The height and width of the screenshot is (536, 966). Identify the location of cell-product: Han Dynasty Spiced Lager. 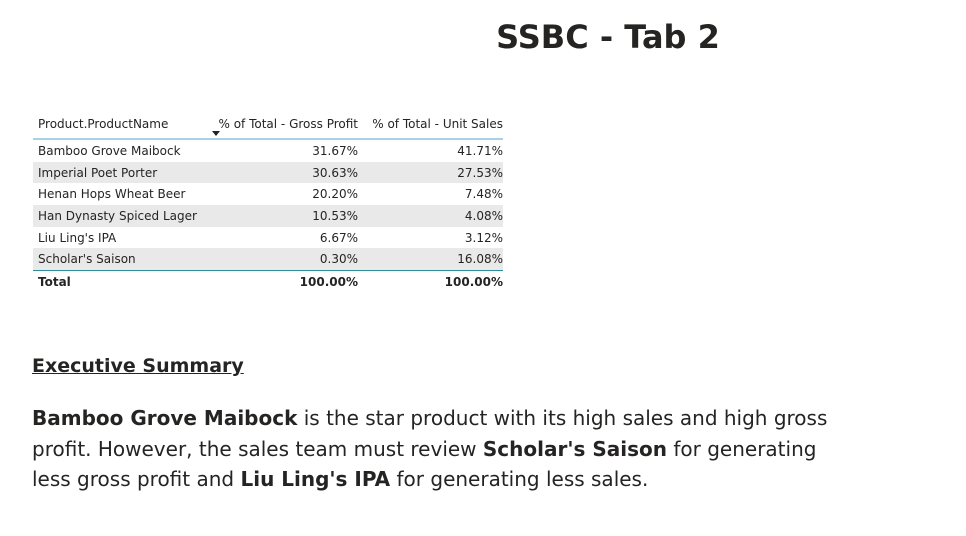
(117, 215).